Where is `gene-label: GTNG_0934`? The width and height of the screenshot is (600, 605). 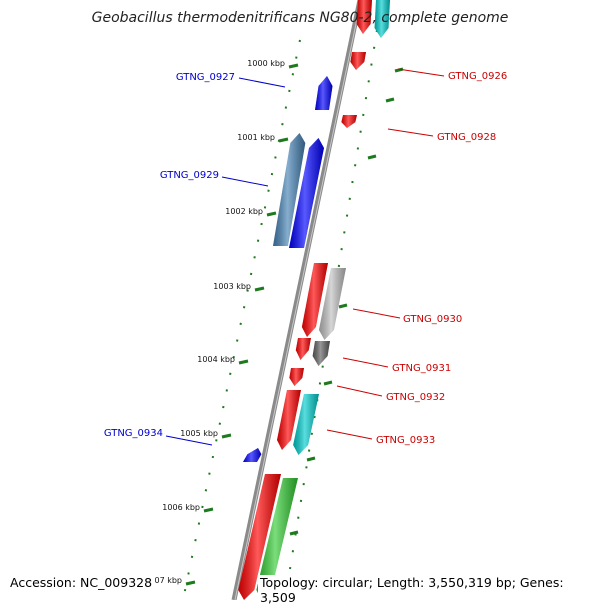
gene-label: GTNG_0934 is located at coordinates (133, 433).